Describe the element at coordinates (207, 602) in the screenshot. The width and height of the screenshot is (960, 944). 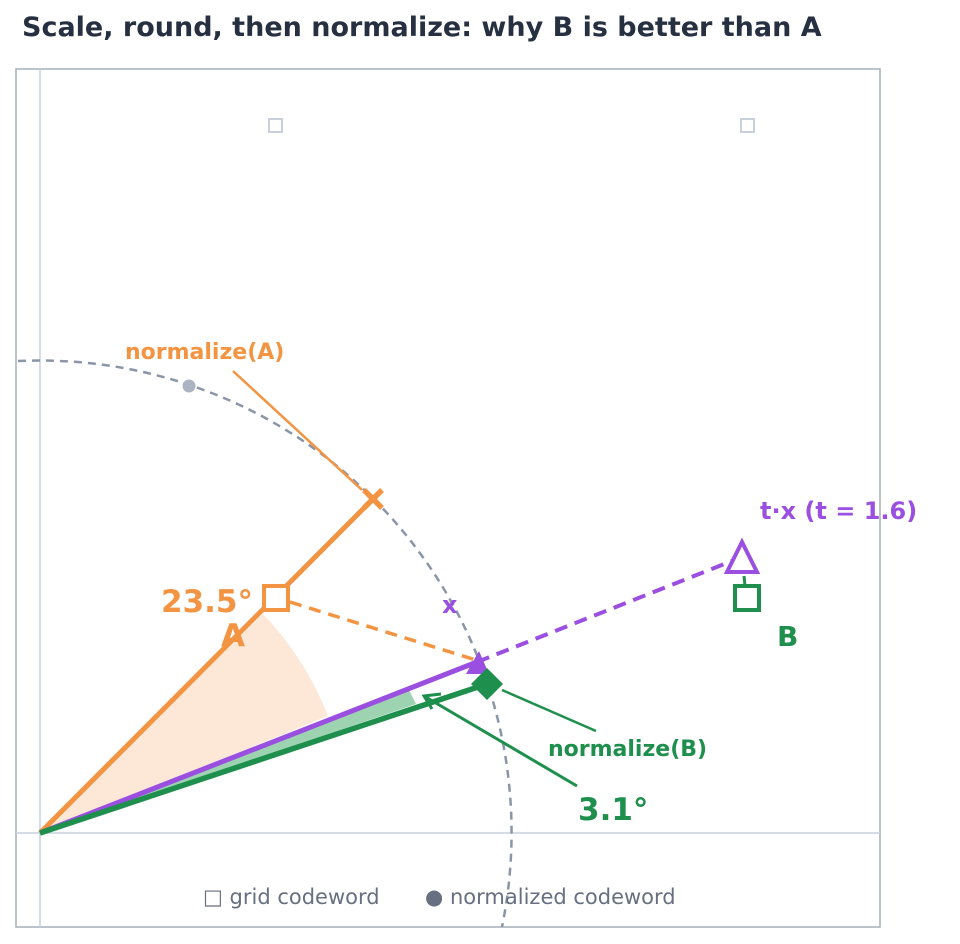
I see `angle-a-label: 23.5°` at that location.